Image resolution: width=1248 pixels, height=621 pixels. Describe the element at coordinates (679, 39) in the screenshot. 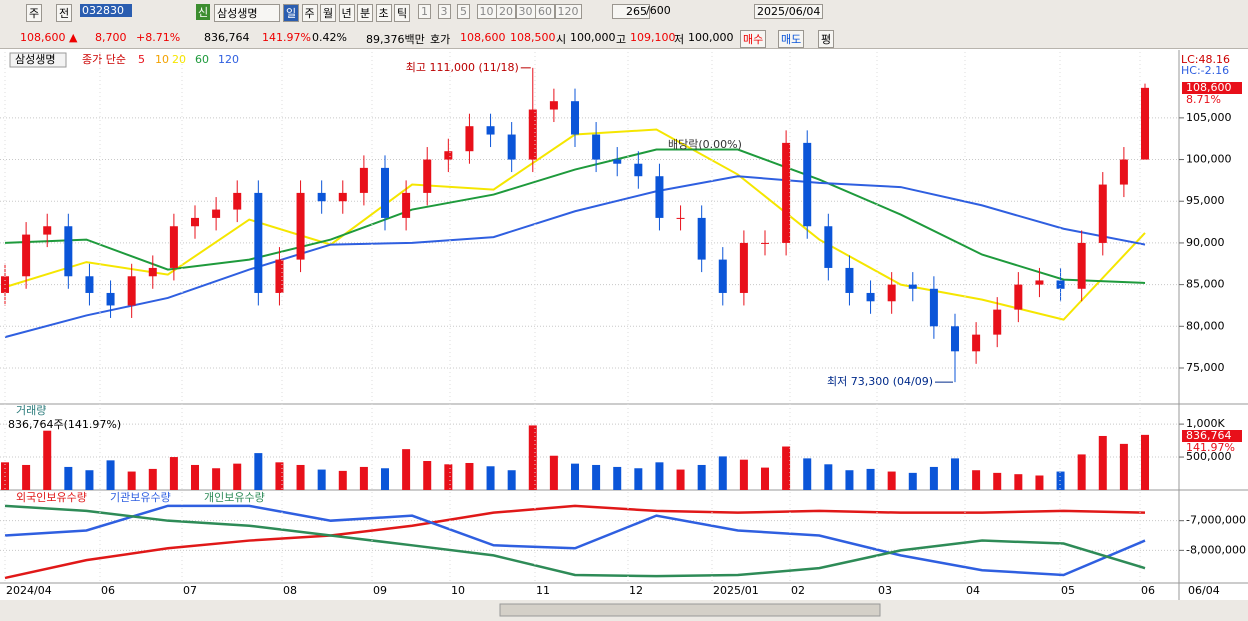

I see `label: 저` at that location.